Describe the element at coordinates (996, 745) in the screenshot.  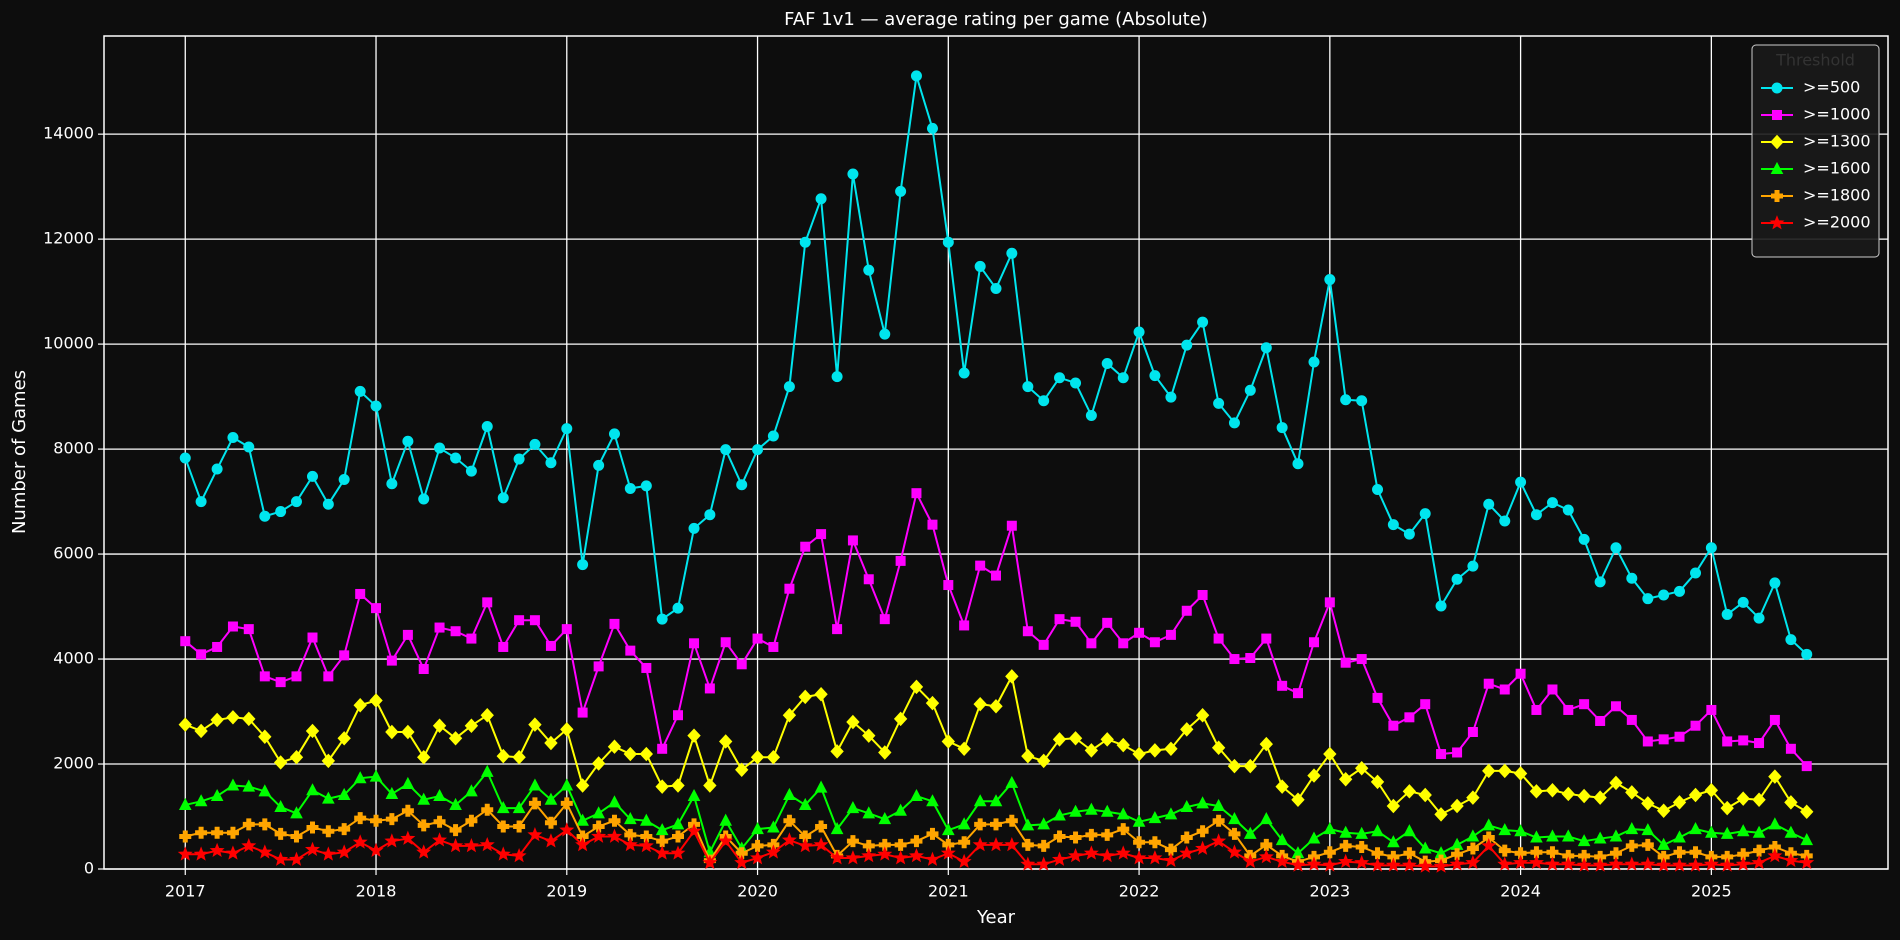
I see `series` at that location.